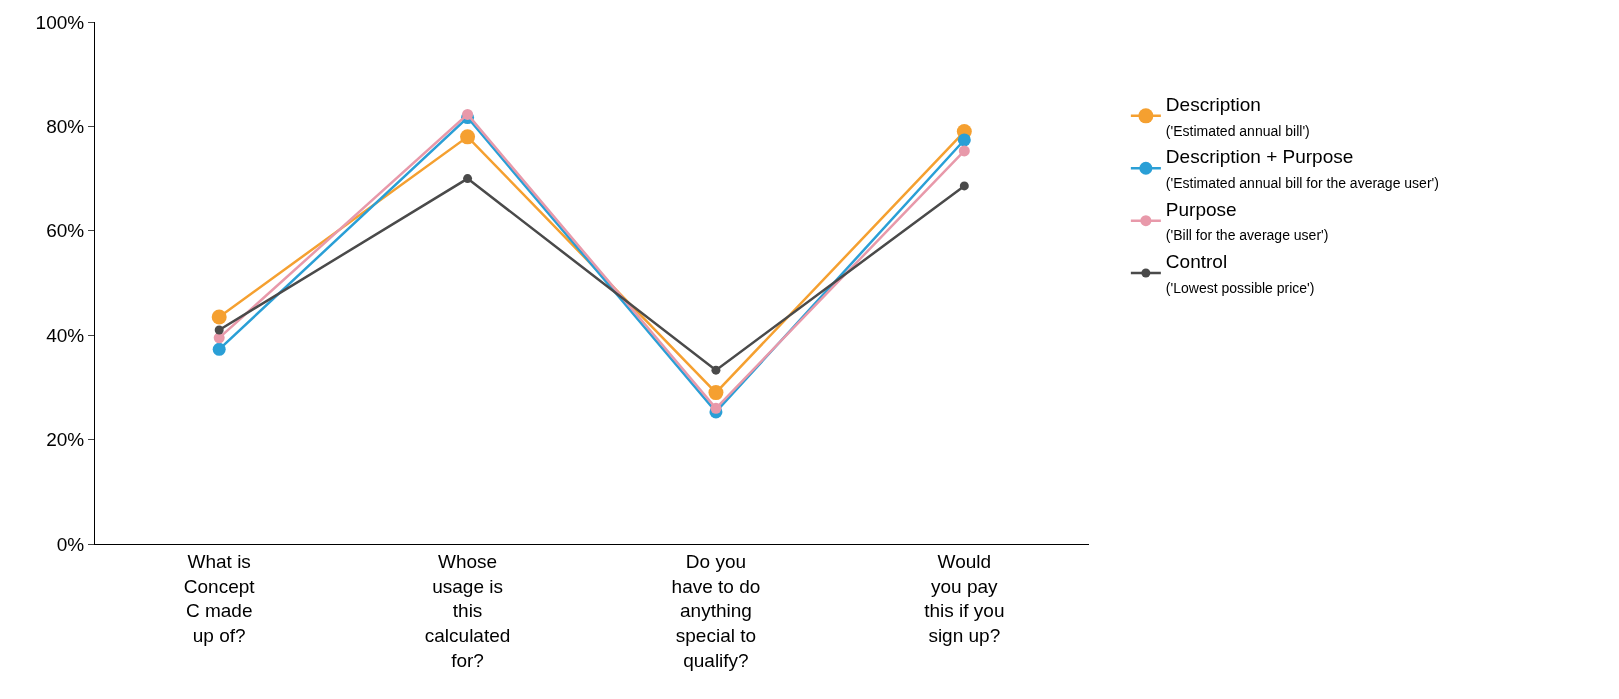 Image resolution: width=1619 pixels, height=699 pixels. Describe the element at coordinates (1240, 273) in the screenshot. I see `legend-label: Control ('Lowest possible price')` at that location.